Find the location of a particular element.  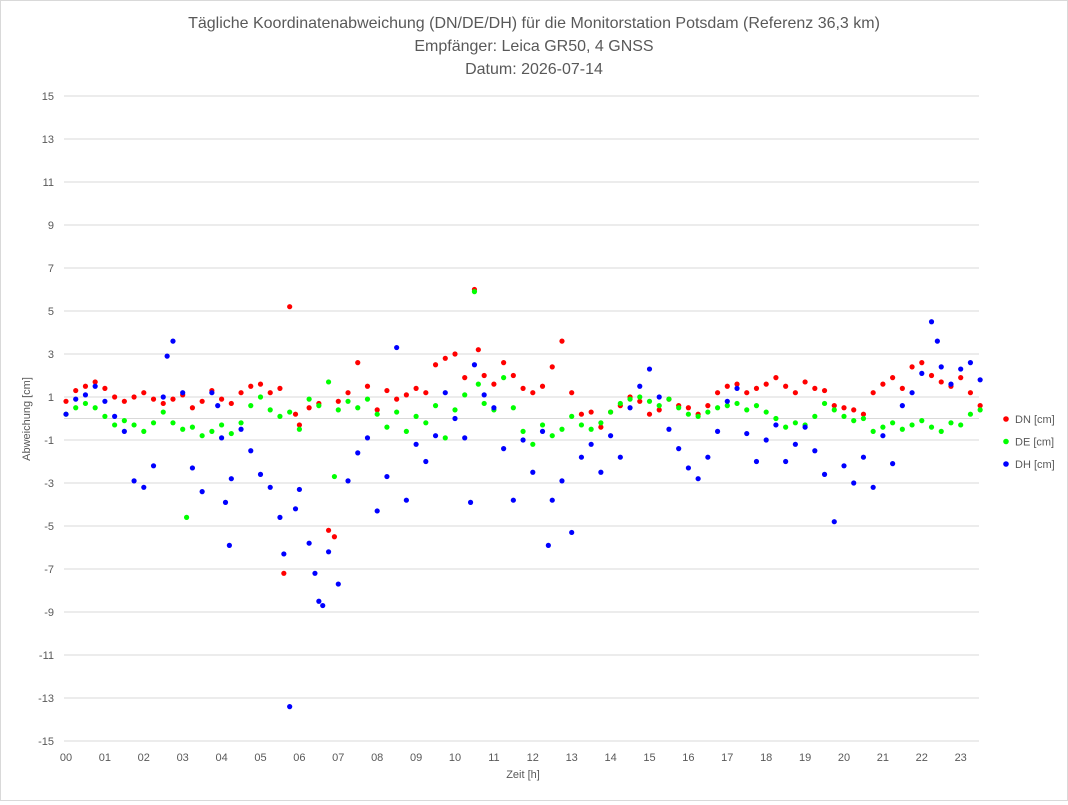

y-axis-tick-labels: 15 13 11 9 7 5 3 1 -1 -3 -5 -7 -9 -11 -13 -15 is located at coordinates (46, 419).